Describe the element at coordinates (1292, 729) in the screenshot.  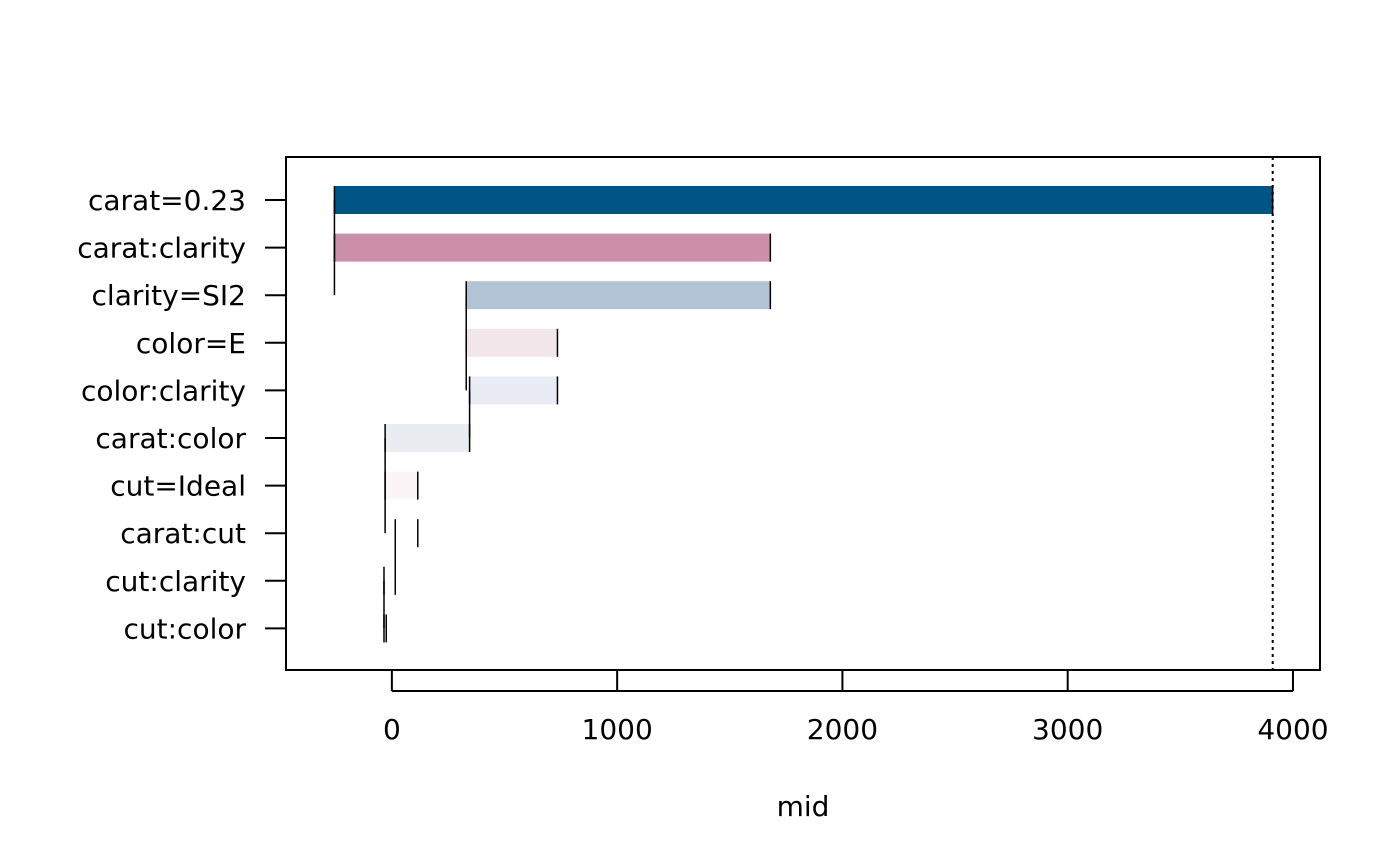
I see `x-tick-label-4: 4000` at that location.